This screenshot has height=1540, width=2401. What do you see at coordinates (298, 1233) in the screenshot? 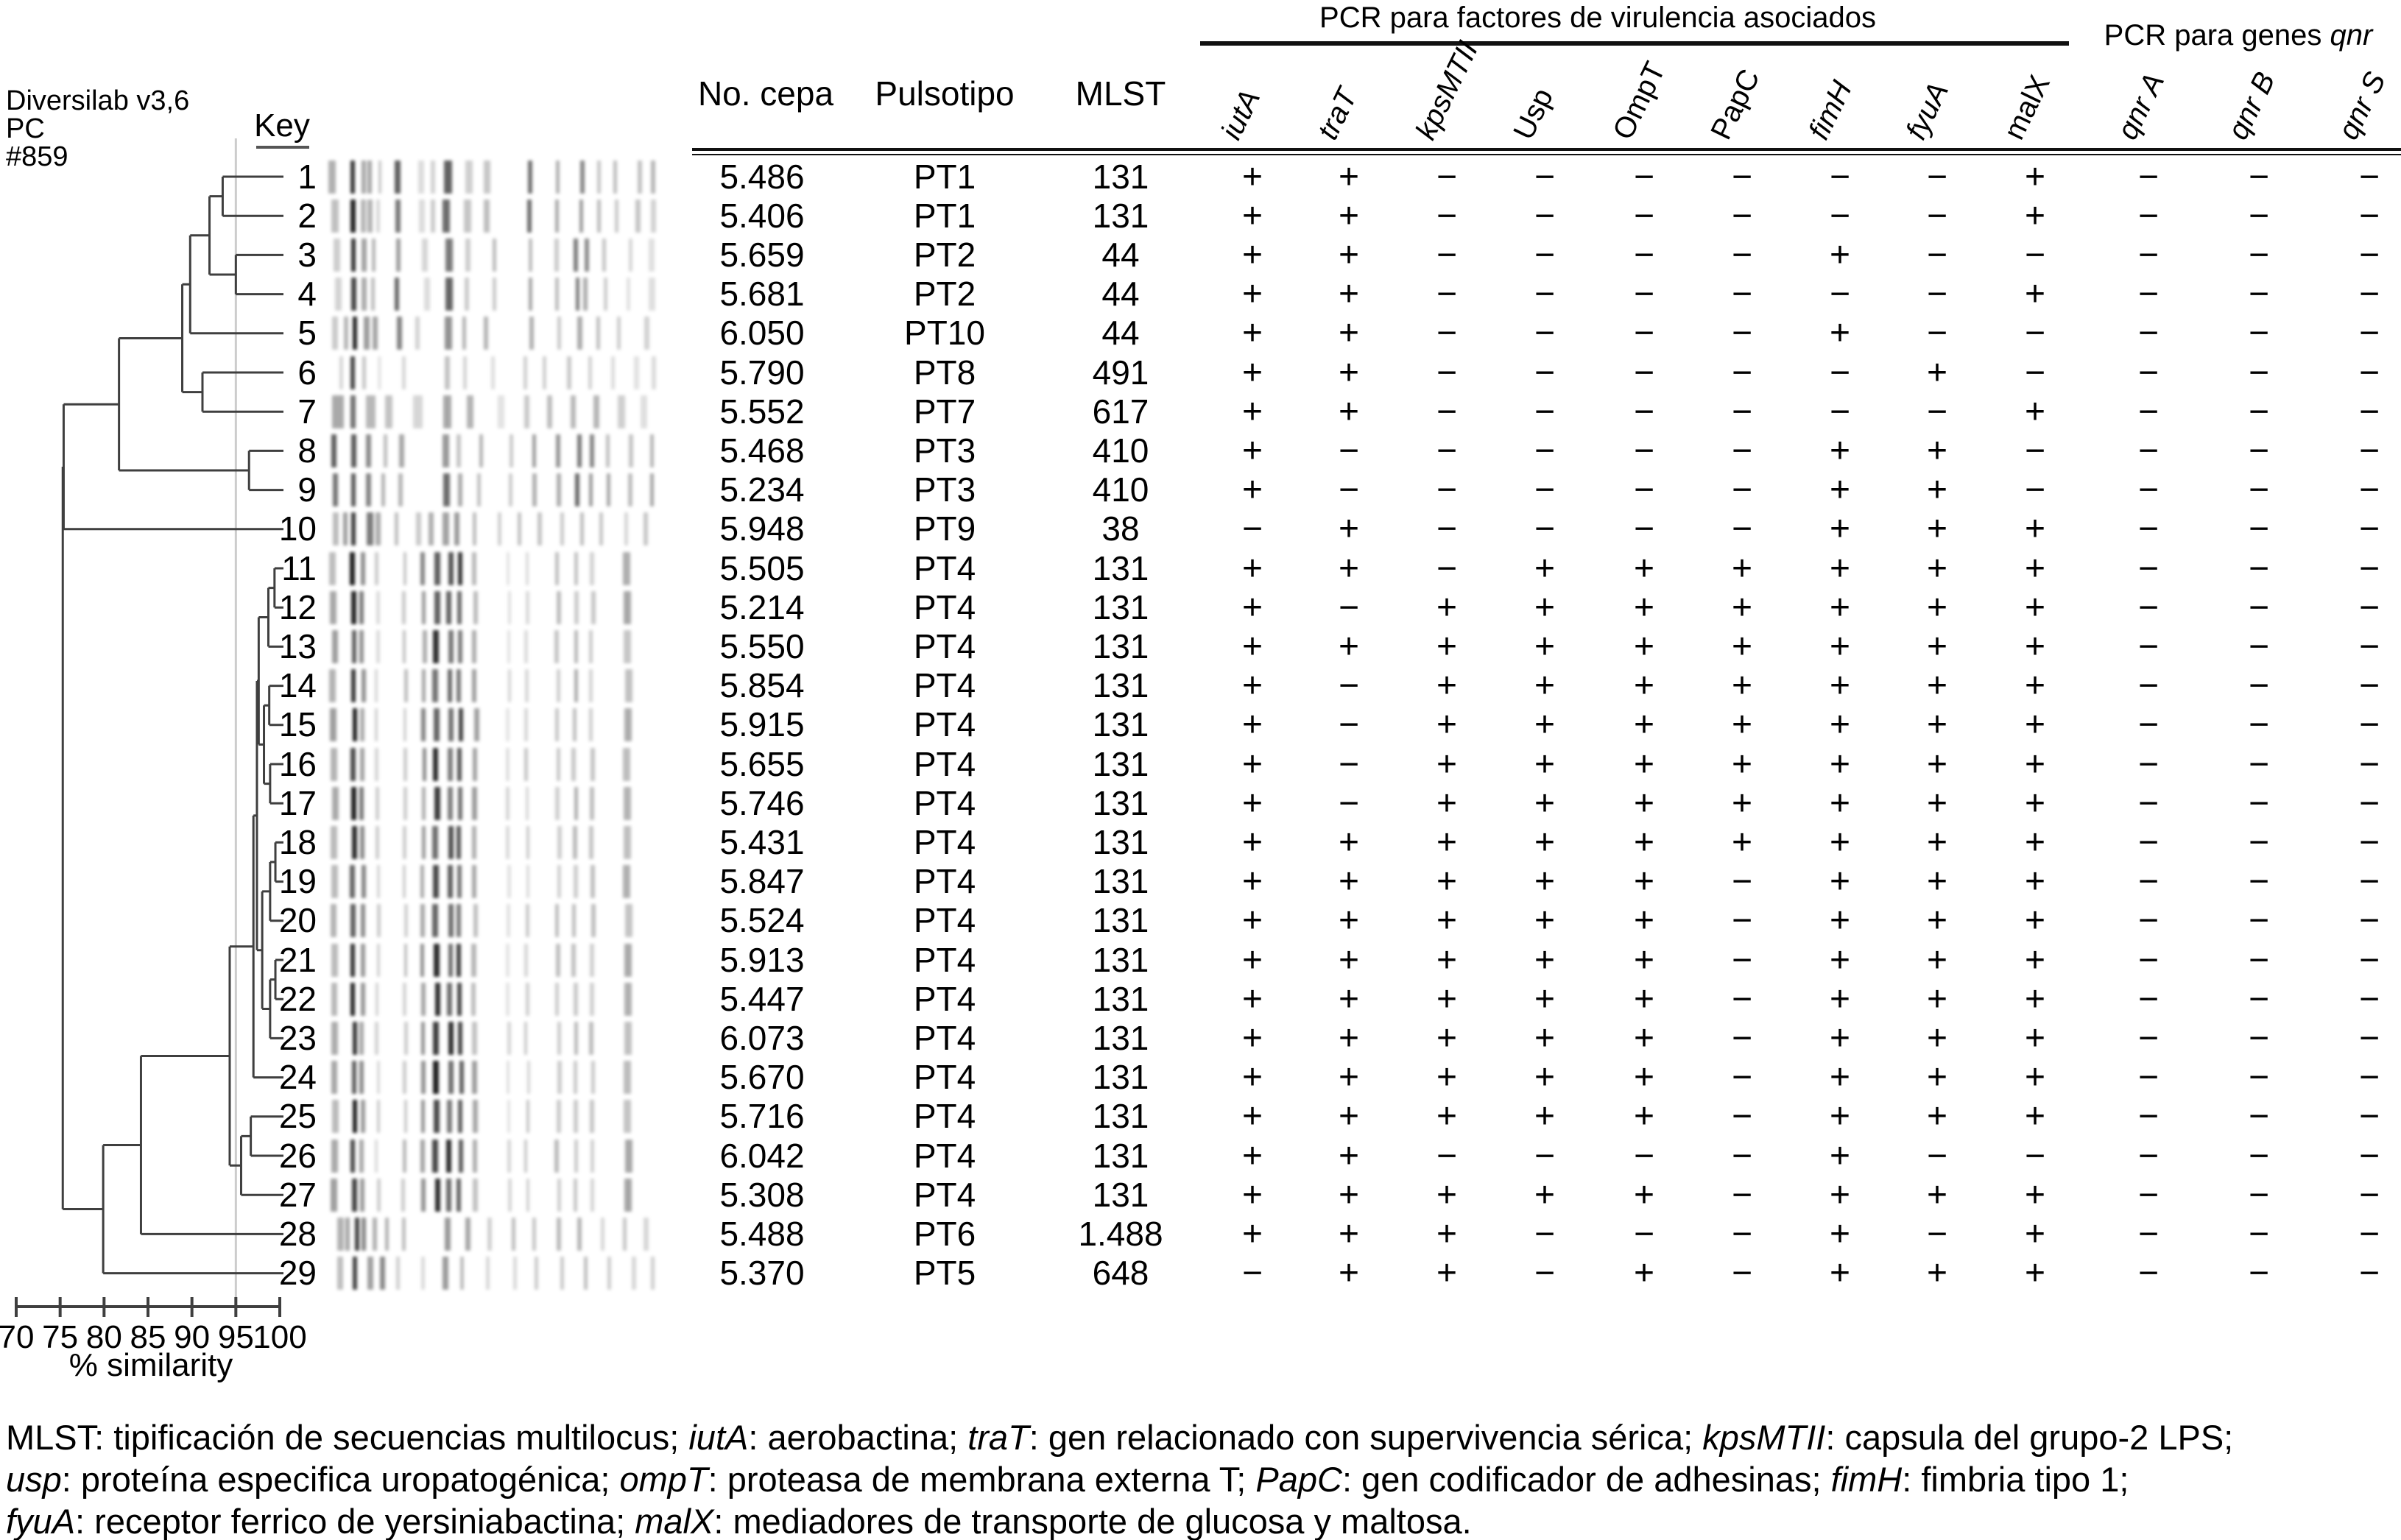
I see `key-label: 28` at bounding box center [298, 1233].